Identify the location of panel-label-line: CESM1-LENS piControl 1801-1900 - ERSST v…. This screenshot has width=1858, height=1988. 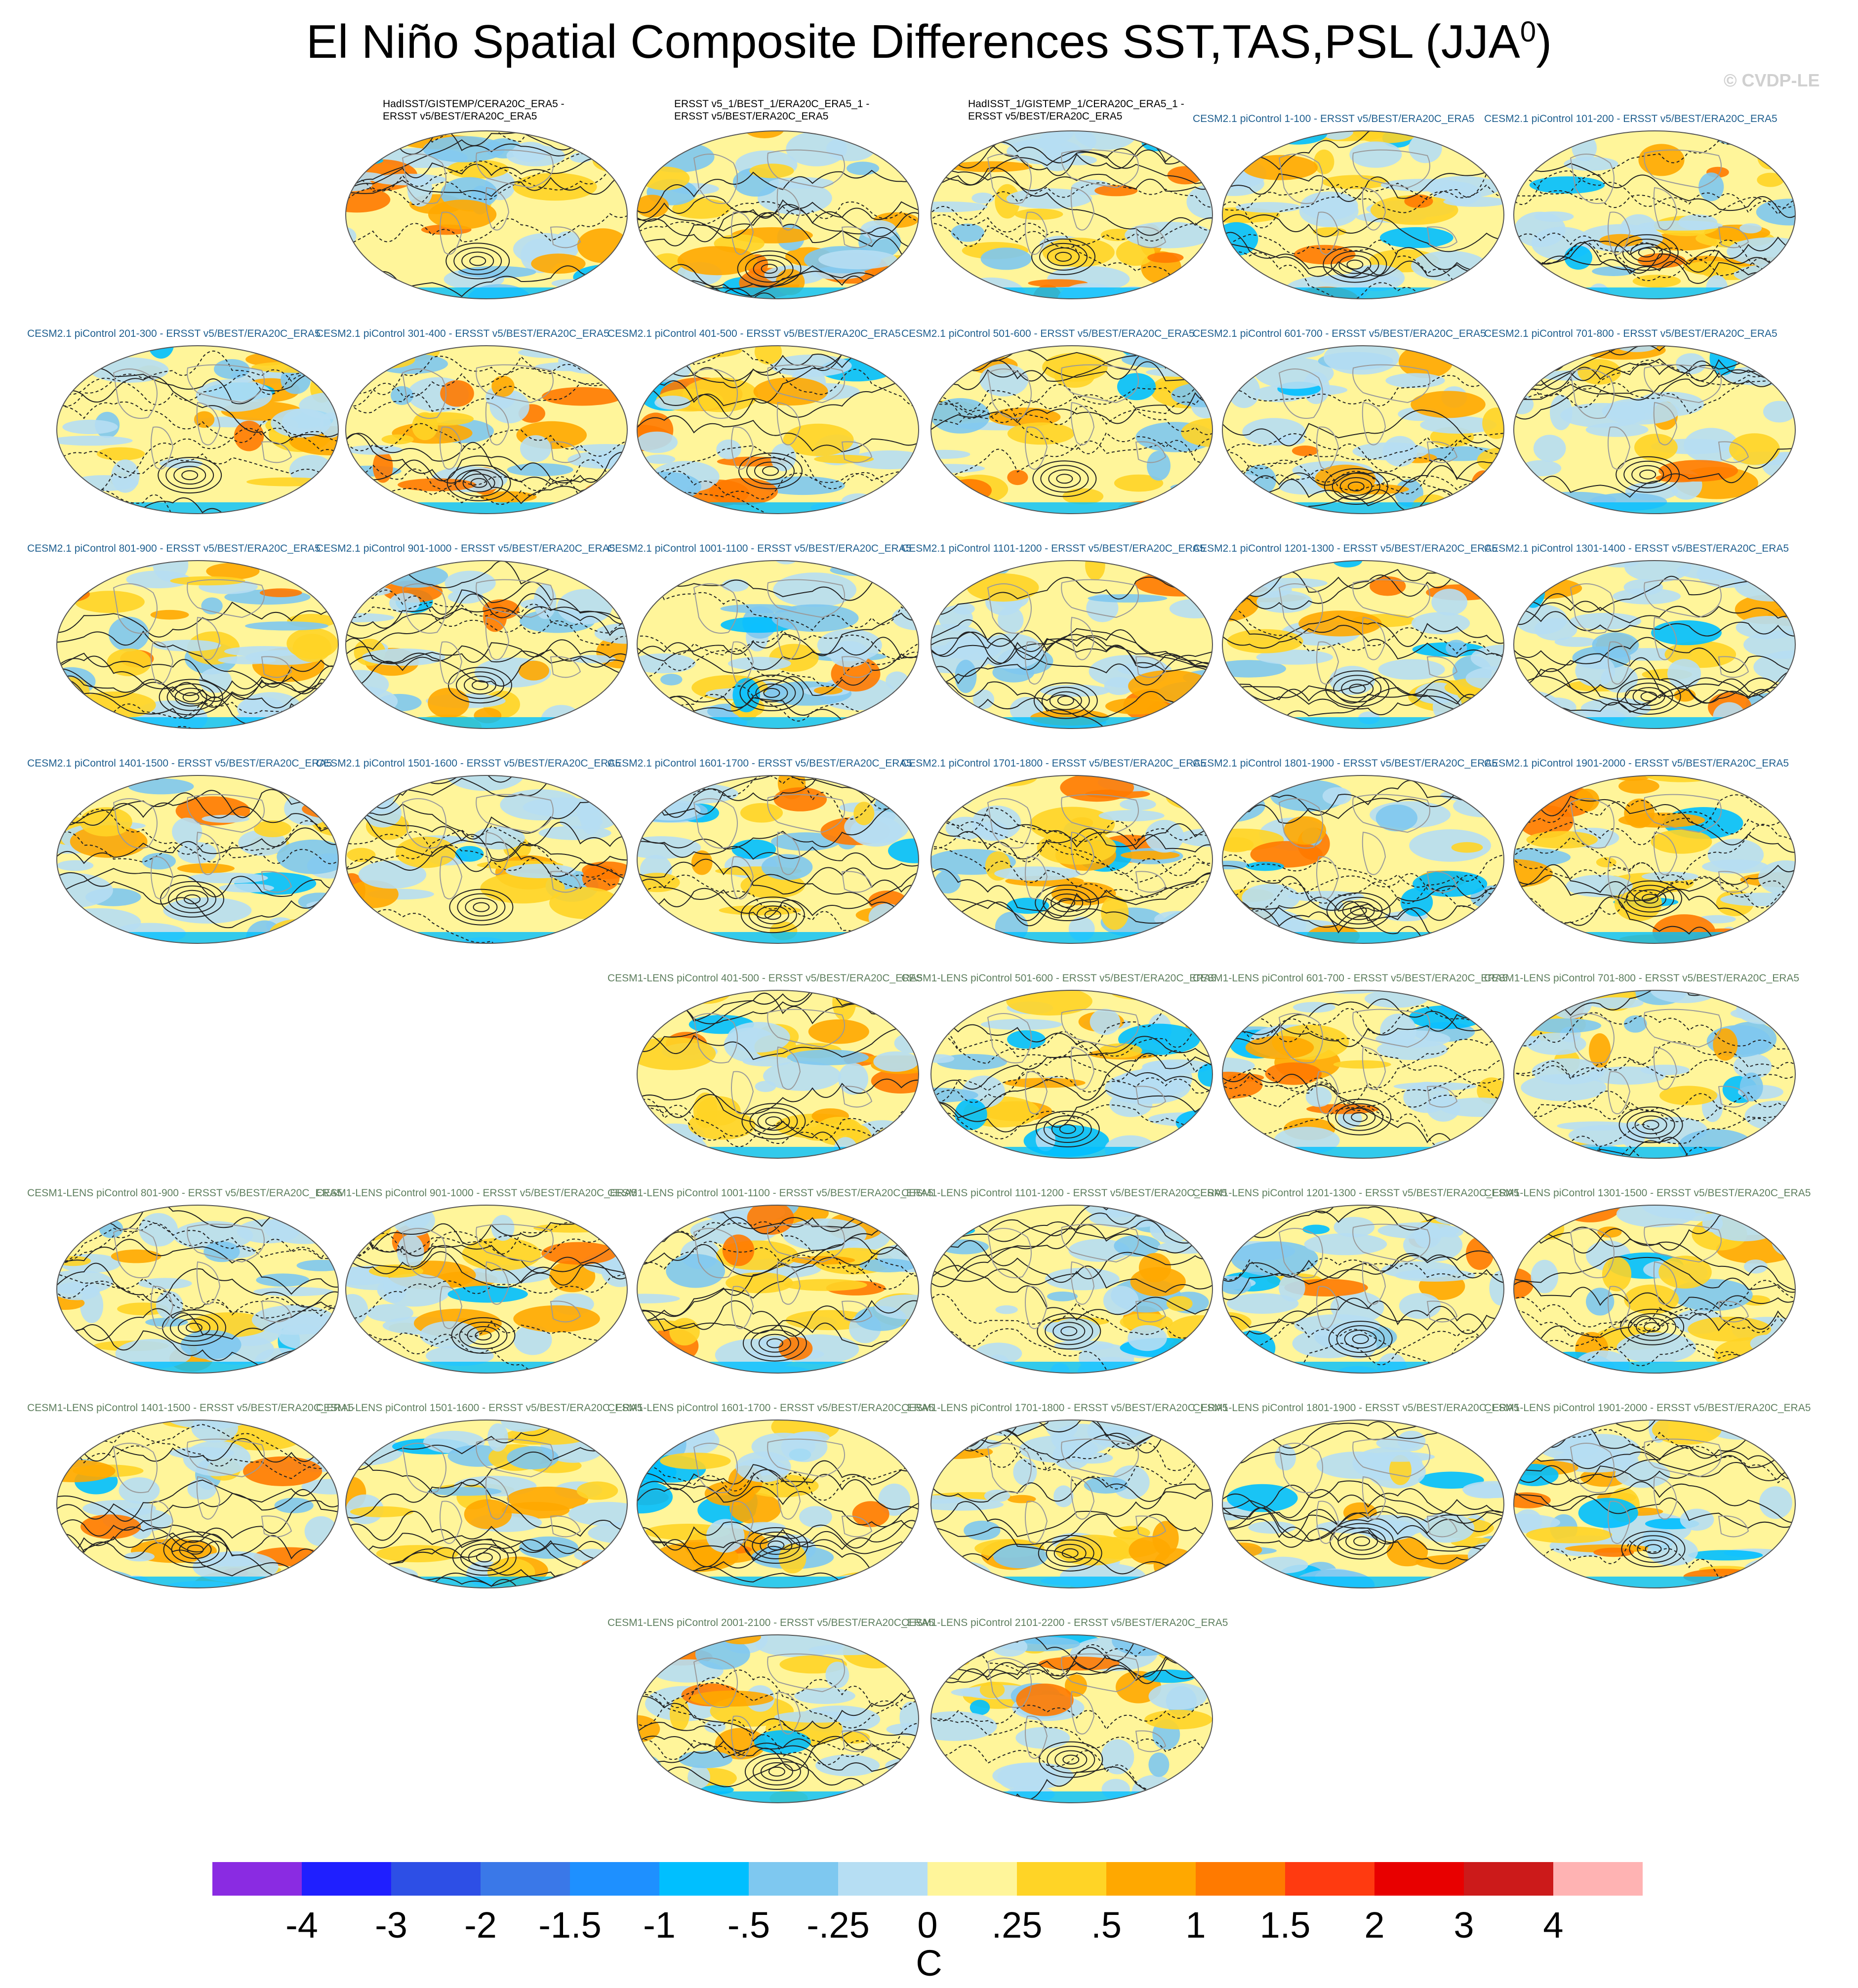
(1356, 1408).